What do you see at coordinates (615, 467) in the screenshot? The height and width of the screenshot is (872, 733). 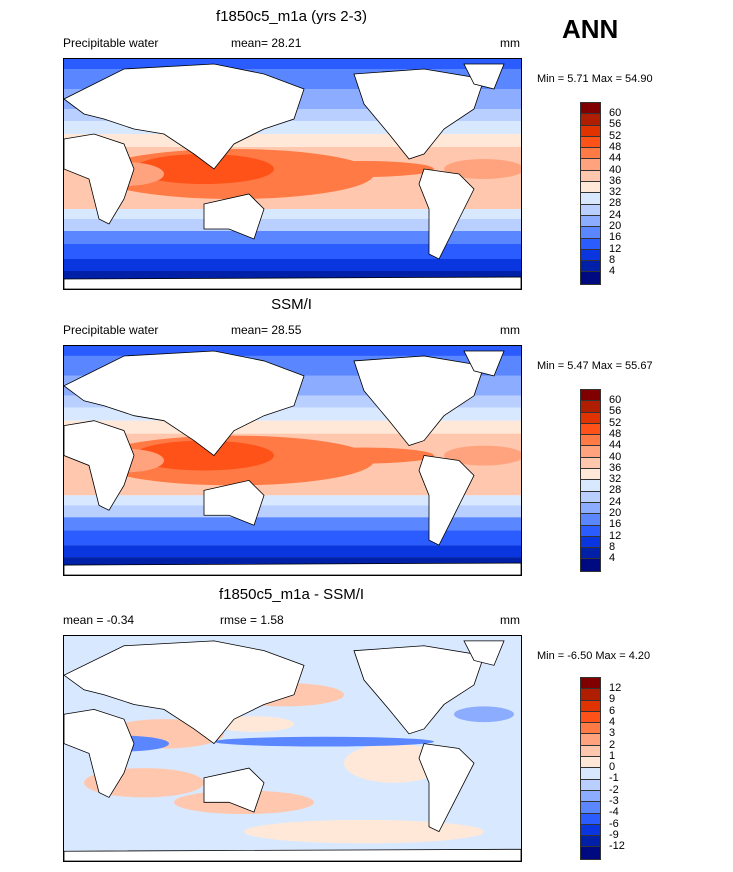 I see `colorbar-tick-label: 36` at bounding box center [615, 467].